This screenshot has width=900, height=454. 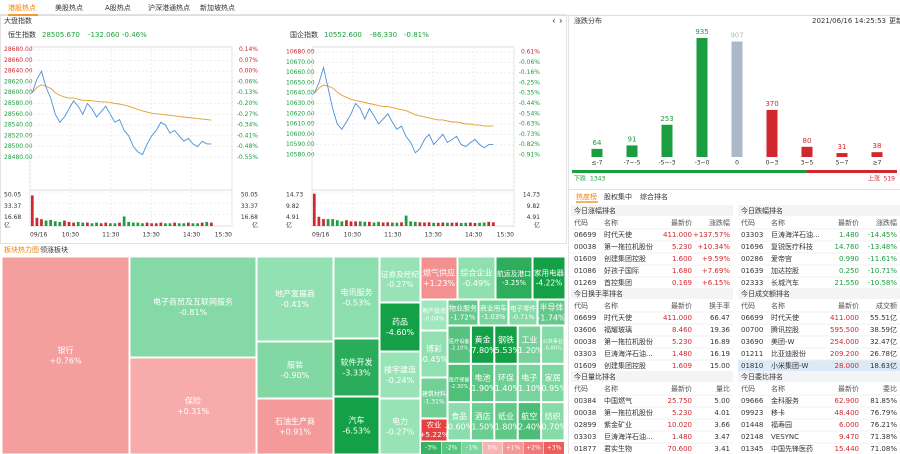 What do you see at coordinates (883, 353) in the screenshot?
I see `stock-metric: 26.78亿` at bounding box center [883, 353].